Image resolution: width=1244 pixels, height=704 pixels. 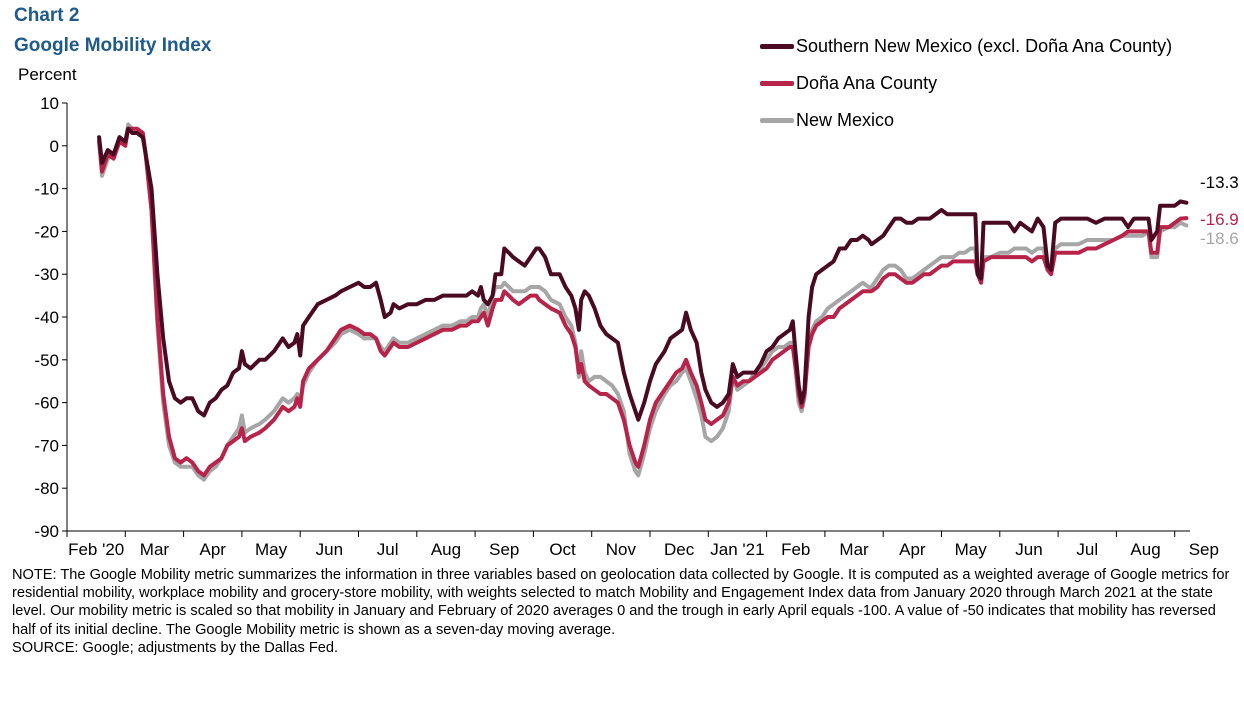 What do you see at coordinates (1219, 238) in the screenshot?
I see `series-end-label: -18.6` at bounding box center [1219, 238].